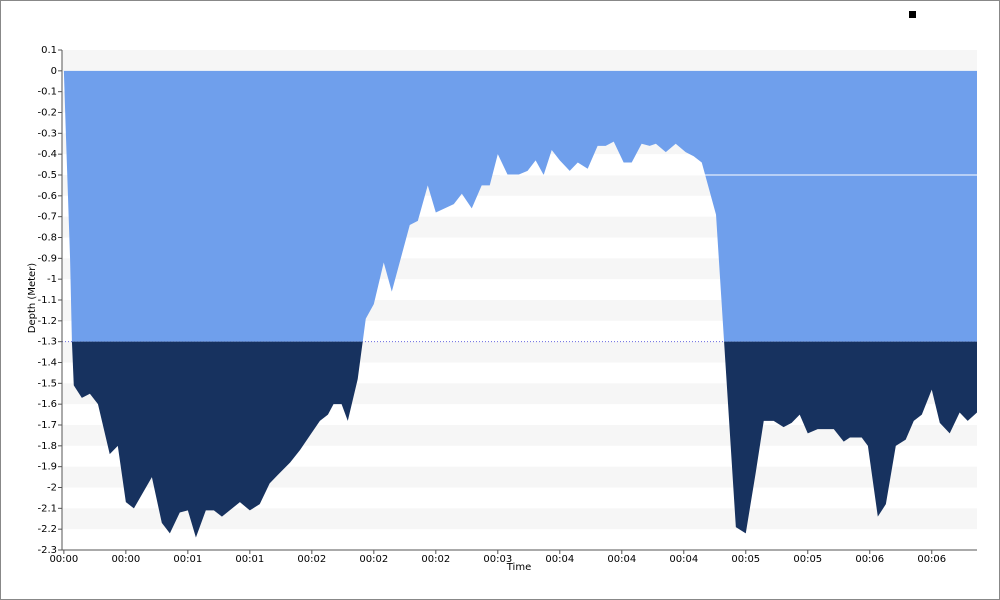 The height and width of the screenshot is (600, 1000). Describe the element at coordinates (32, 298) in the screenshot. I see `y-axis-label: Depth (Meter)` at that location.